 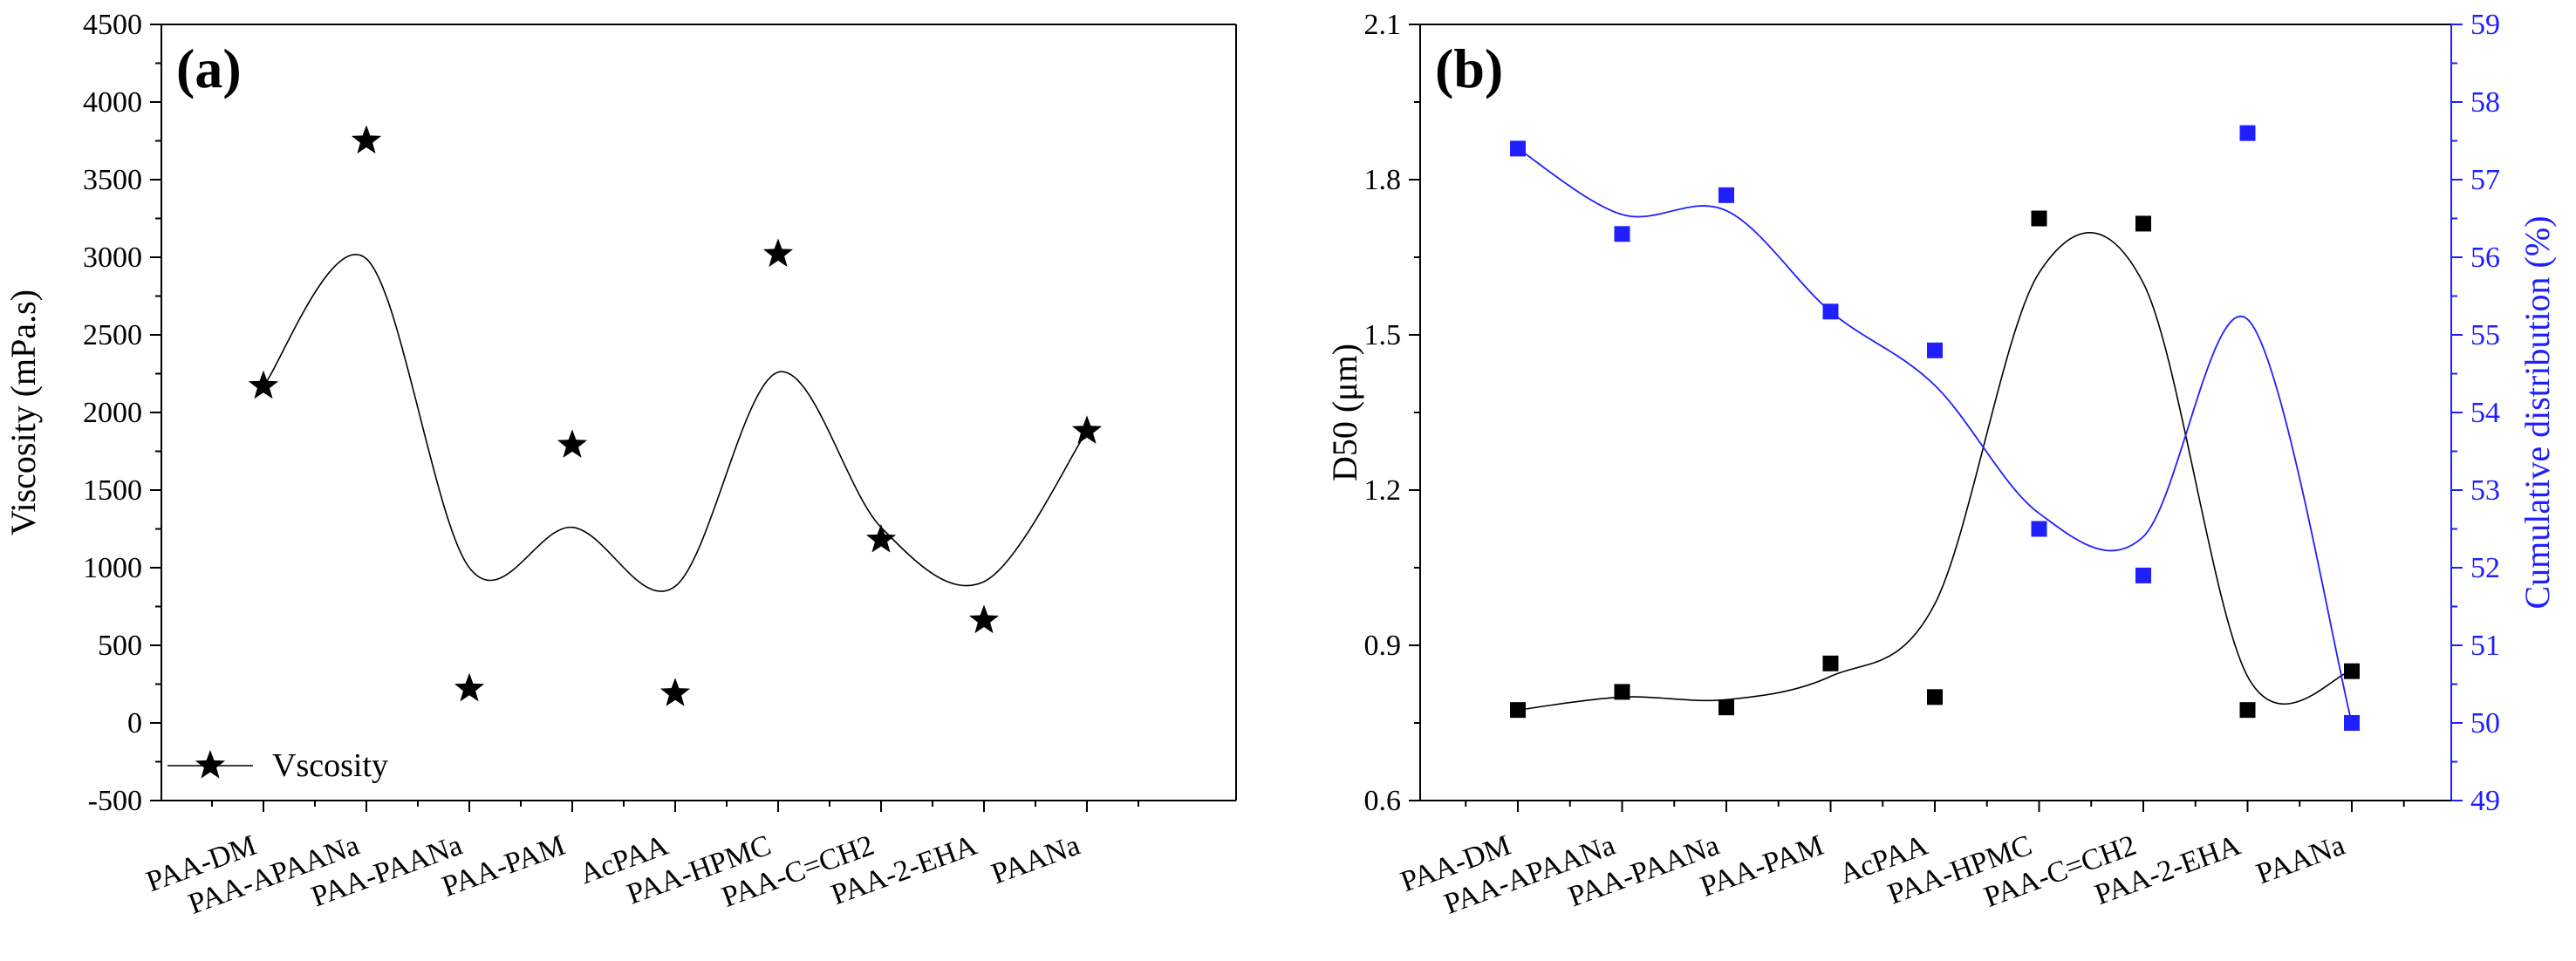 What do you see at coordinates (134, 723) in the screenshot?
I see `y-tick-label: 0` at bounding box center [134, 723].